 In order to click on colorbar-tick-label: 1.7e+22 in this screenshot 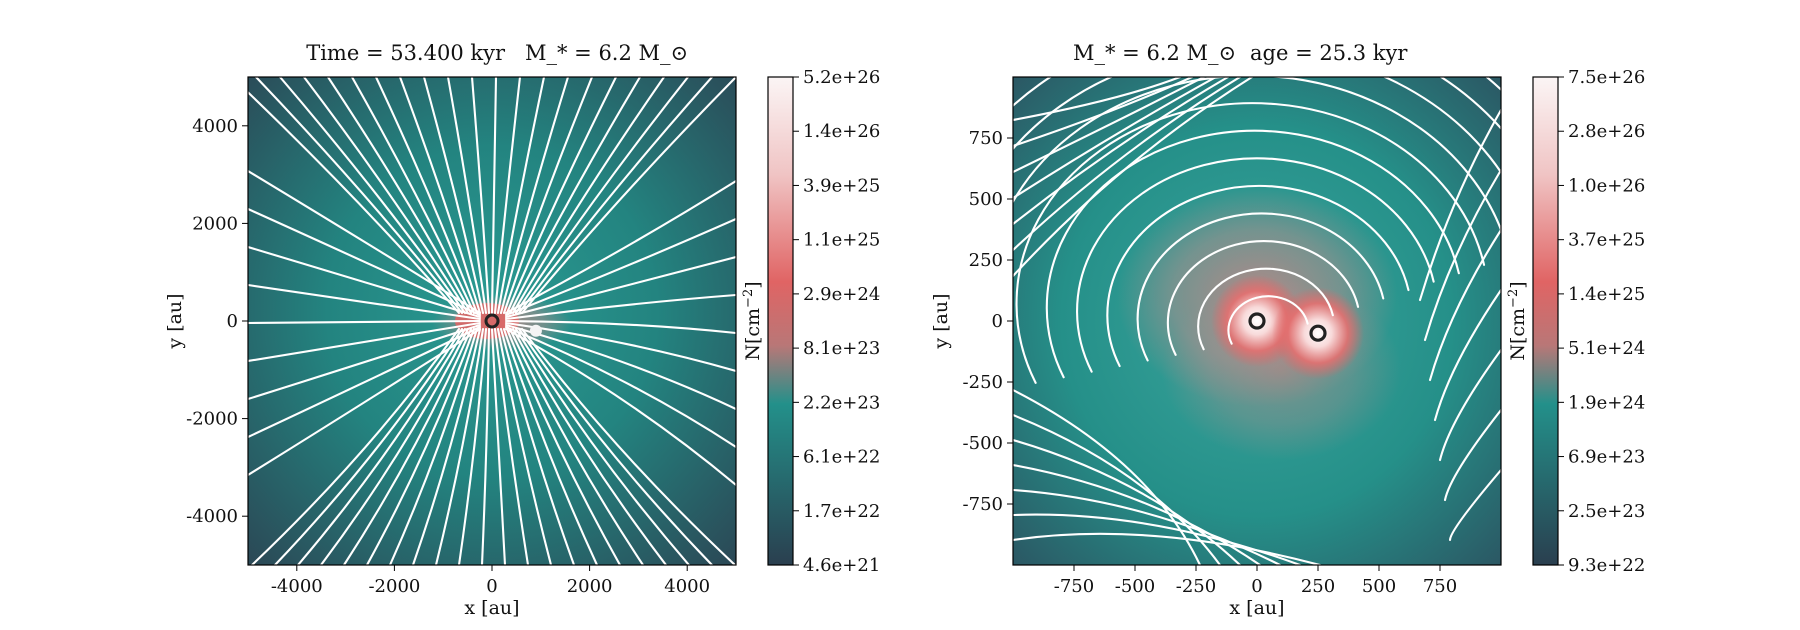, I will do `click(841, 511)`.